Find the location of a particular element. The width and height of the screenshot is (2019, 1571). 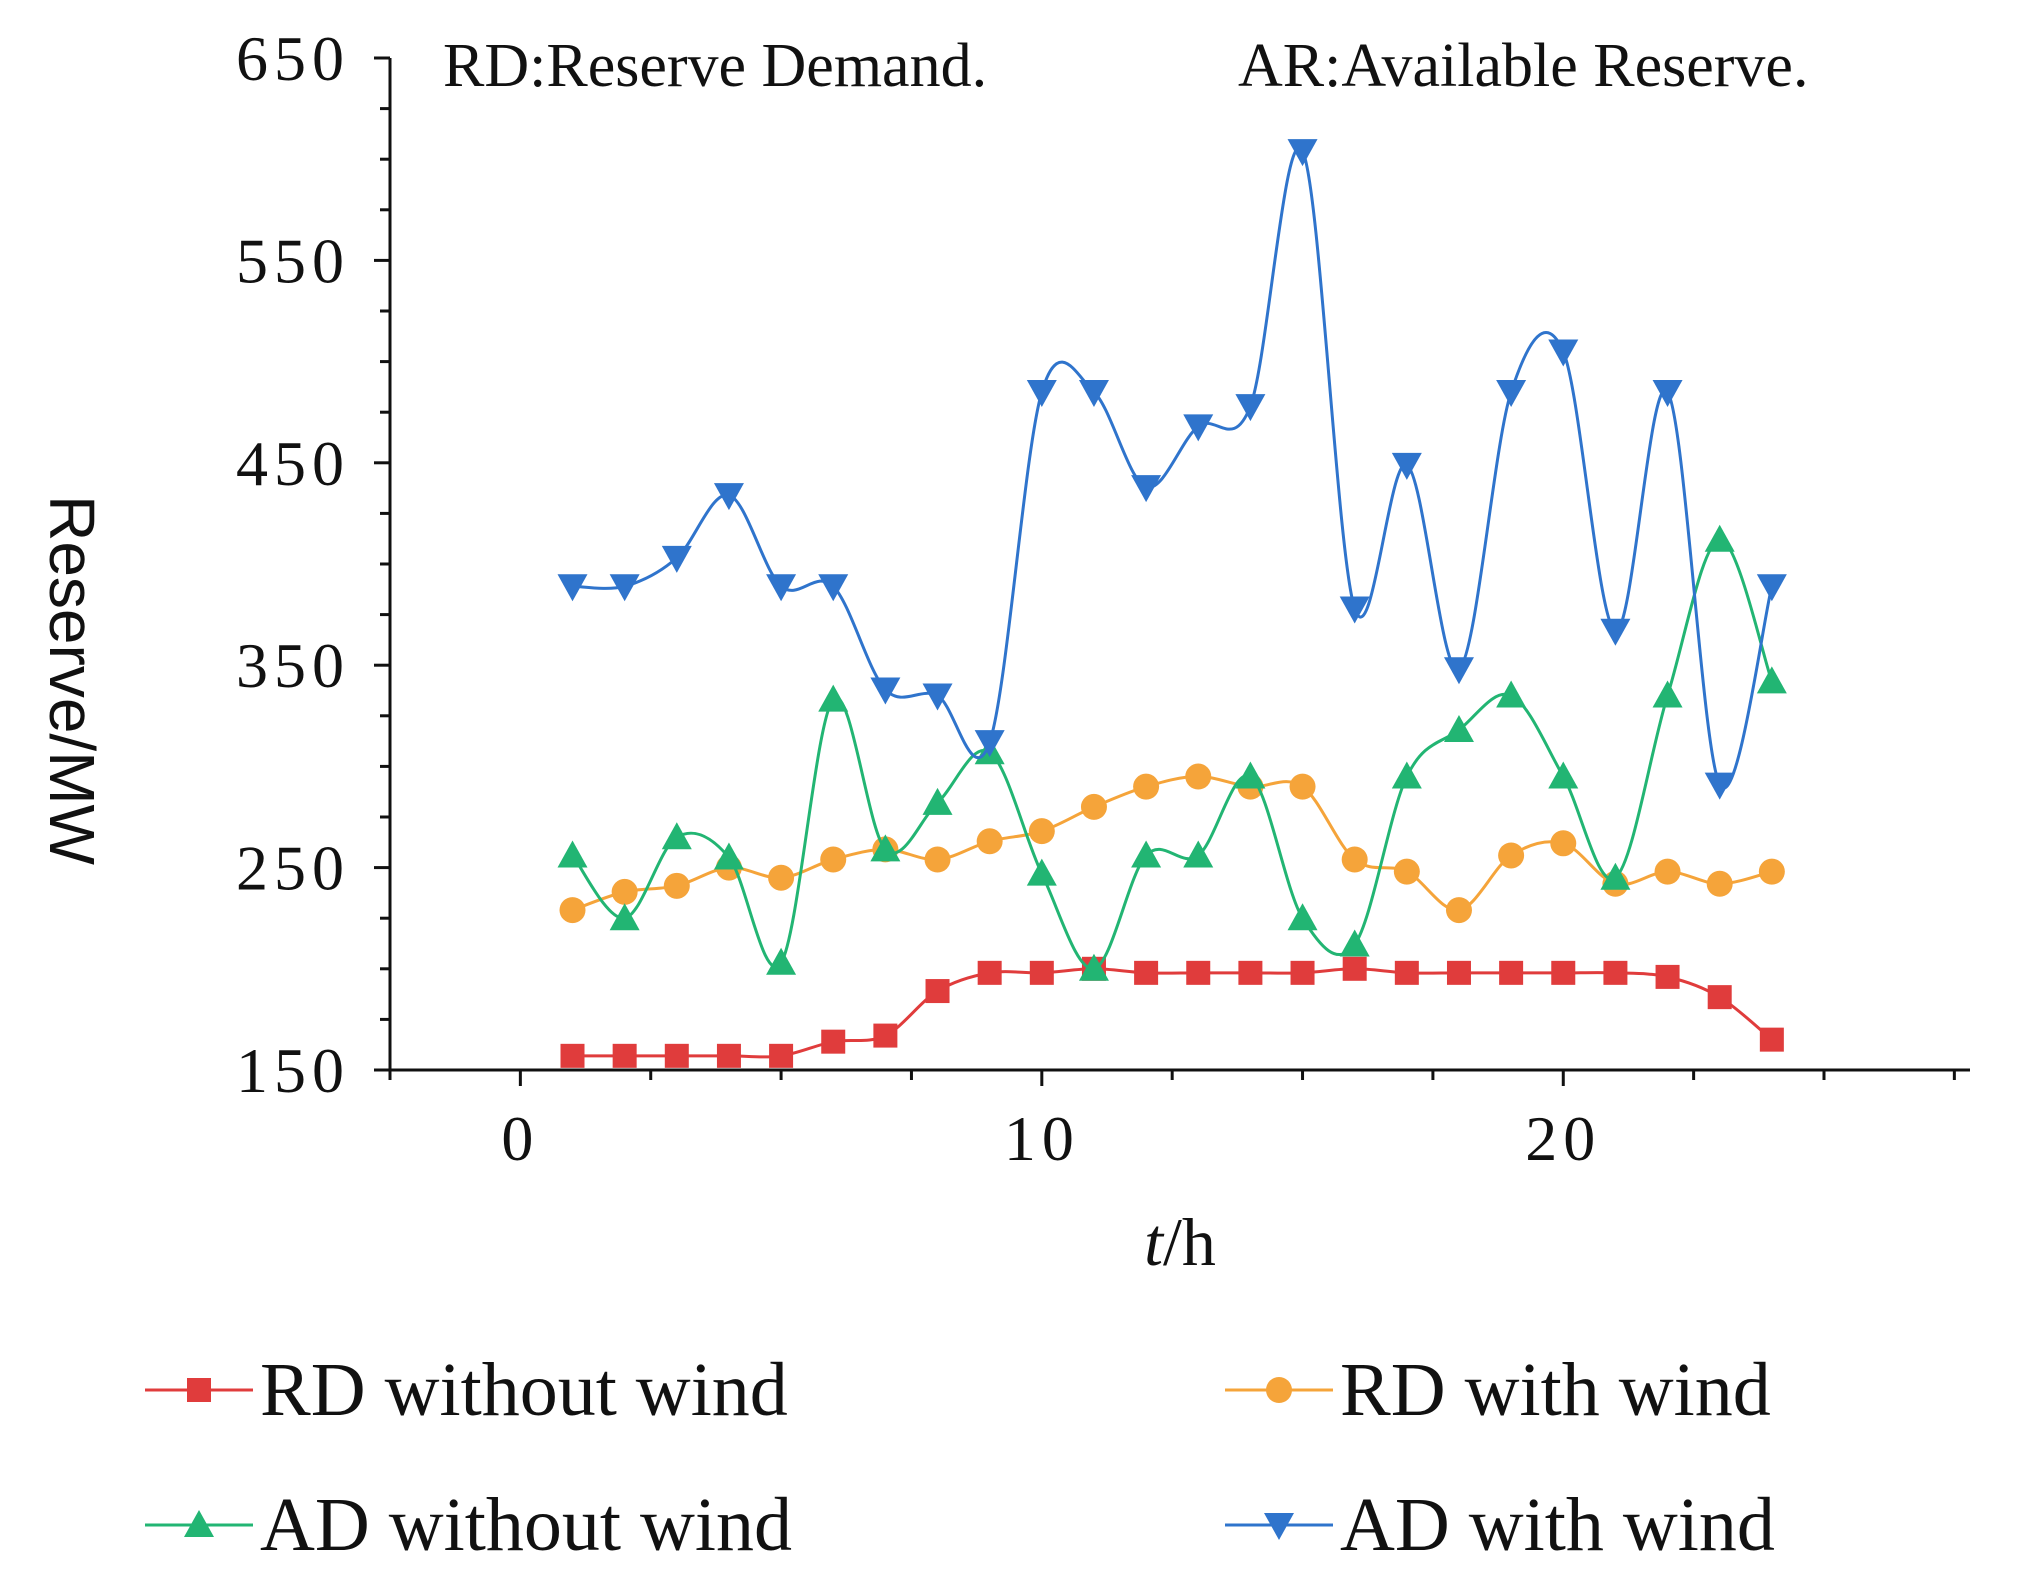

series-line-rd-with-wind is located at coordinates (1172, 843).